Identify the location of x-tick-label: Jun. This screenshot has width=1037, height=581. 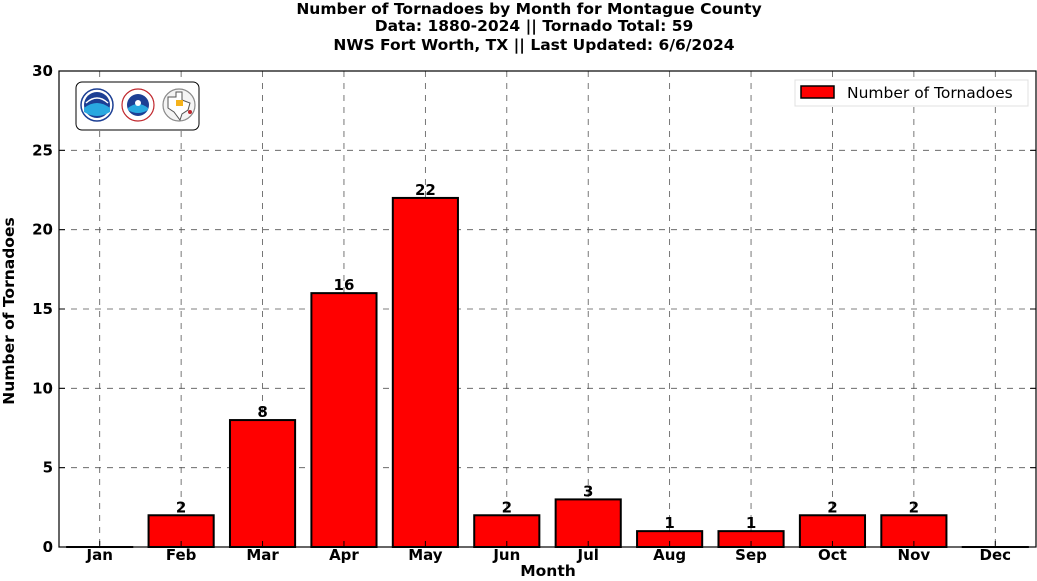
(506, 555).